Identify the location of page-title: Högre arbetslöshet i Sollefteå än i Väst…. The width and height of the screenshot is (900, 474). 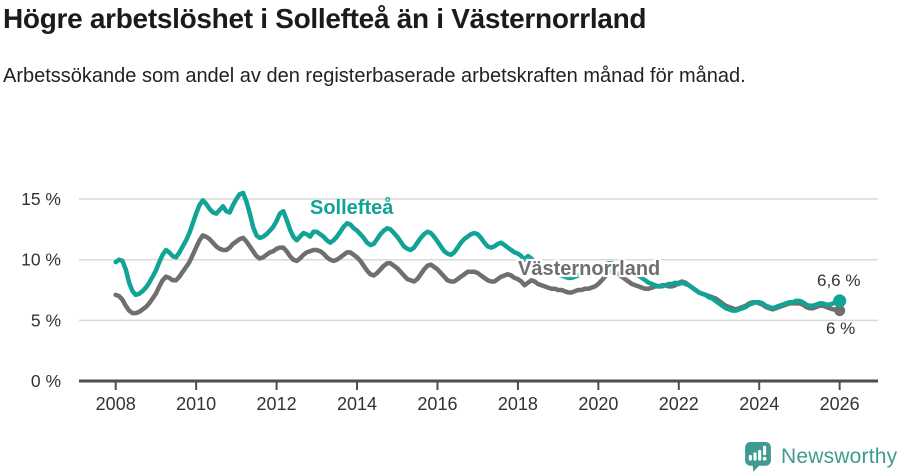
(325, 18).